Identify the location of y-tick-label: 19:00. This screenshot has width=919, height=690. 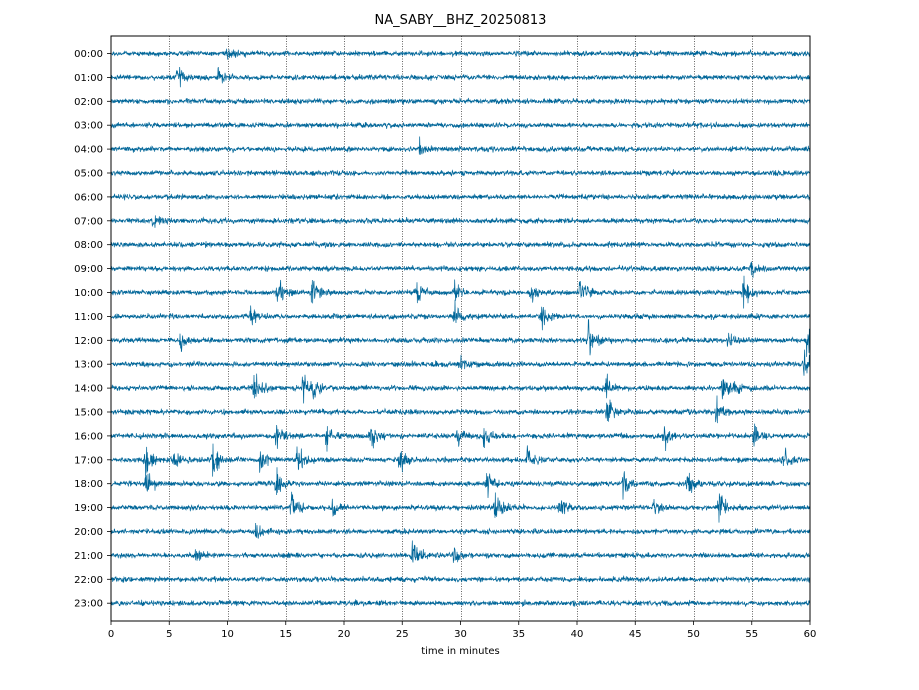
(88, 508).